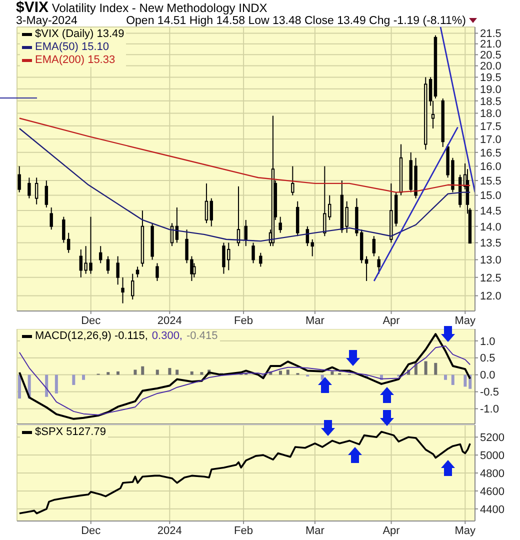 The height and width of the screenshot is (540, 520). I want to click on y-tick-label: 15.0, so click(491, 196).